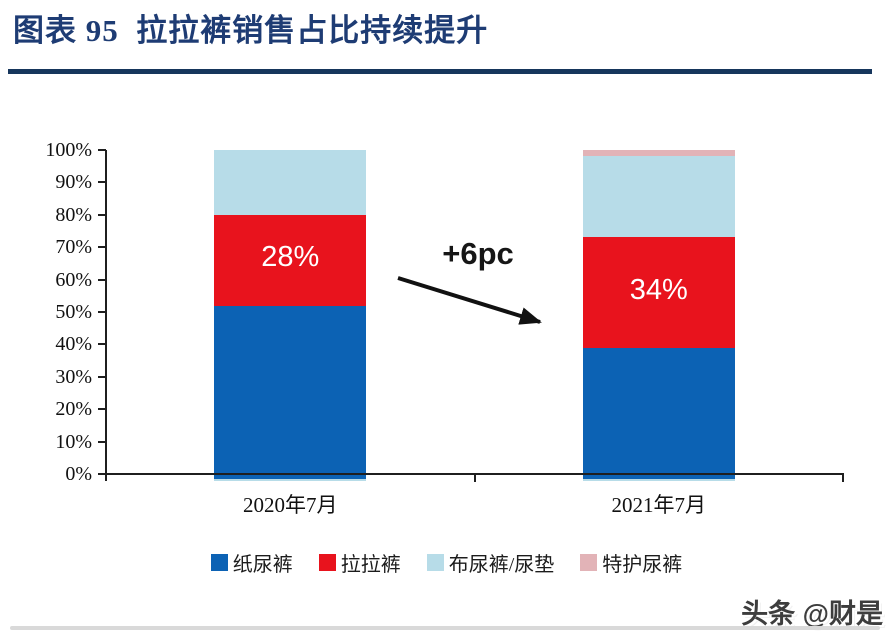 This screenshot has width=893, height=636. What do you see at coordinates (73, 279) in the screenshot?
I see `y-tick-label: 60%` at bounding box center [73, 279].